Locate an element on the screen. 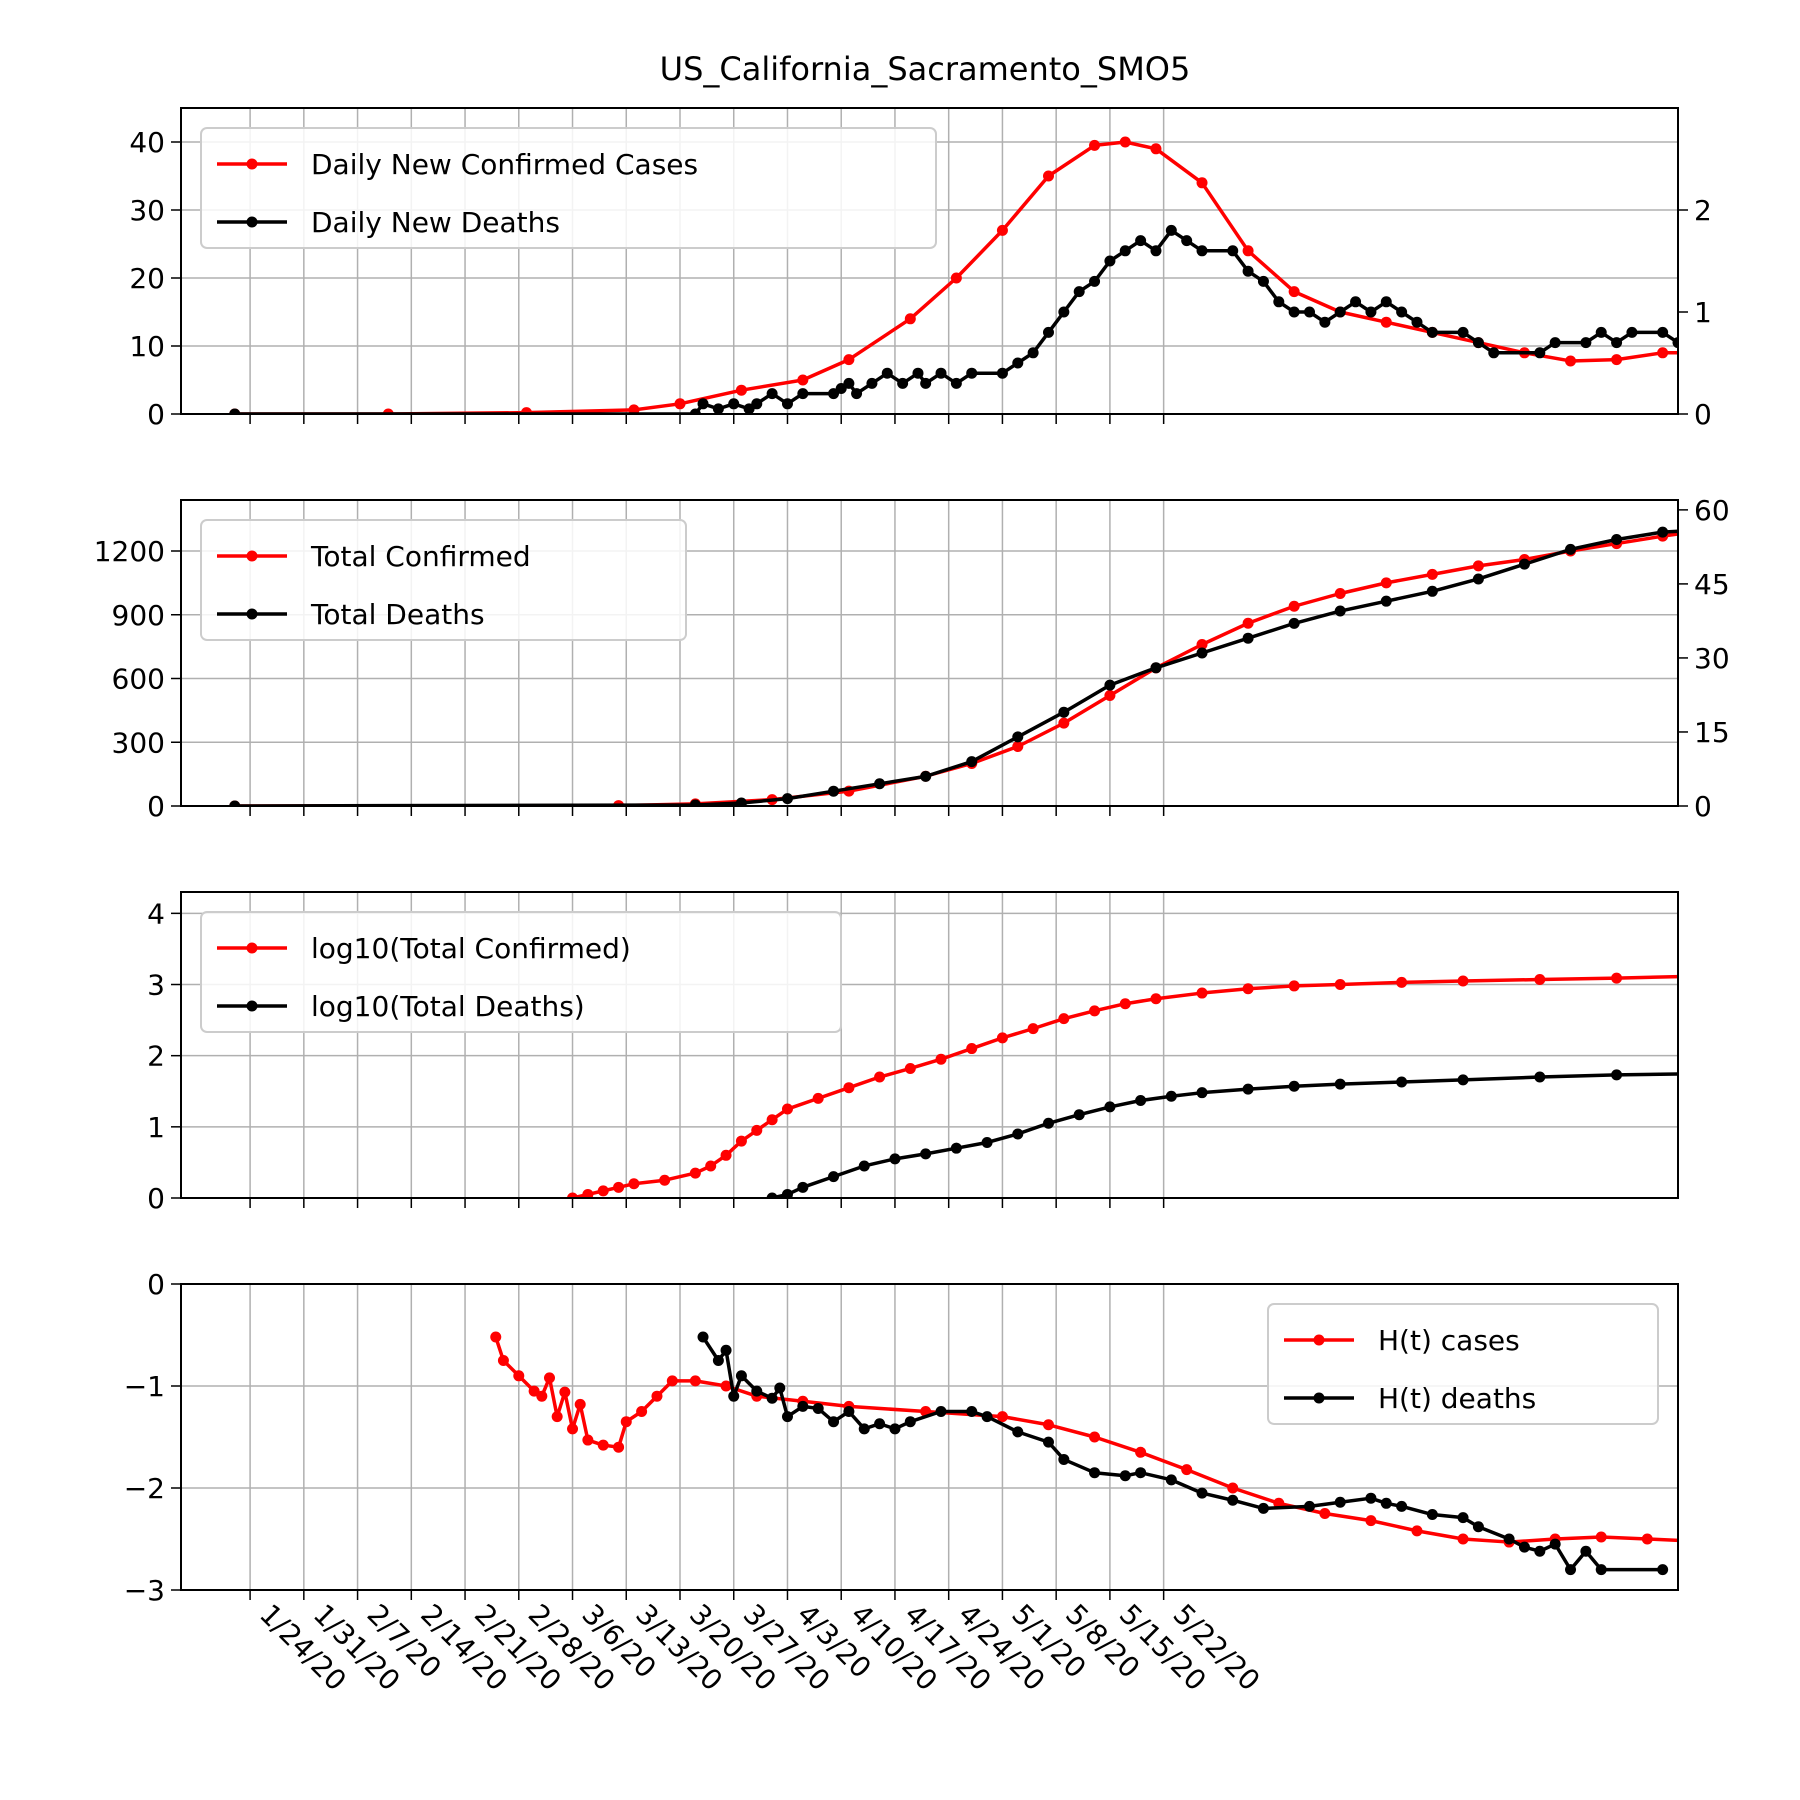 This screenshot has height=1800, width=1800. y-right-tick-label: 2 is located at coordinates (1703, 210).